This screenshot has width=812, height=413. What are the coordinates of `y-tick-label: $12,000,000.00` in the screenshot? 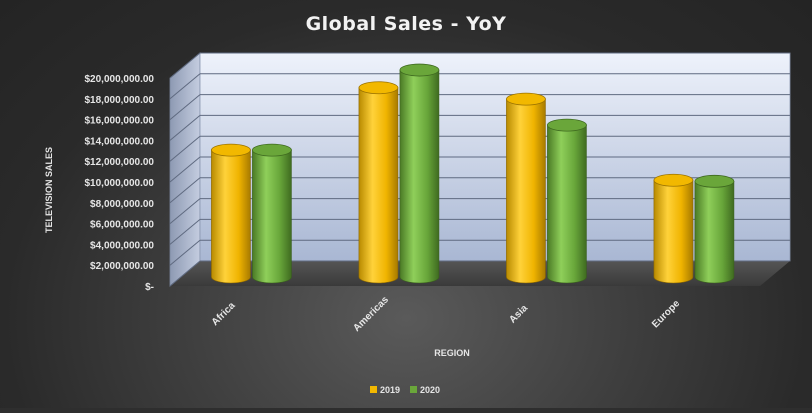 It's located at (119, 162).